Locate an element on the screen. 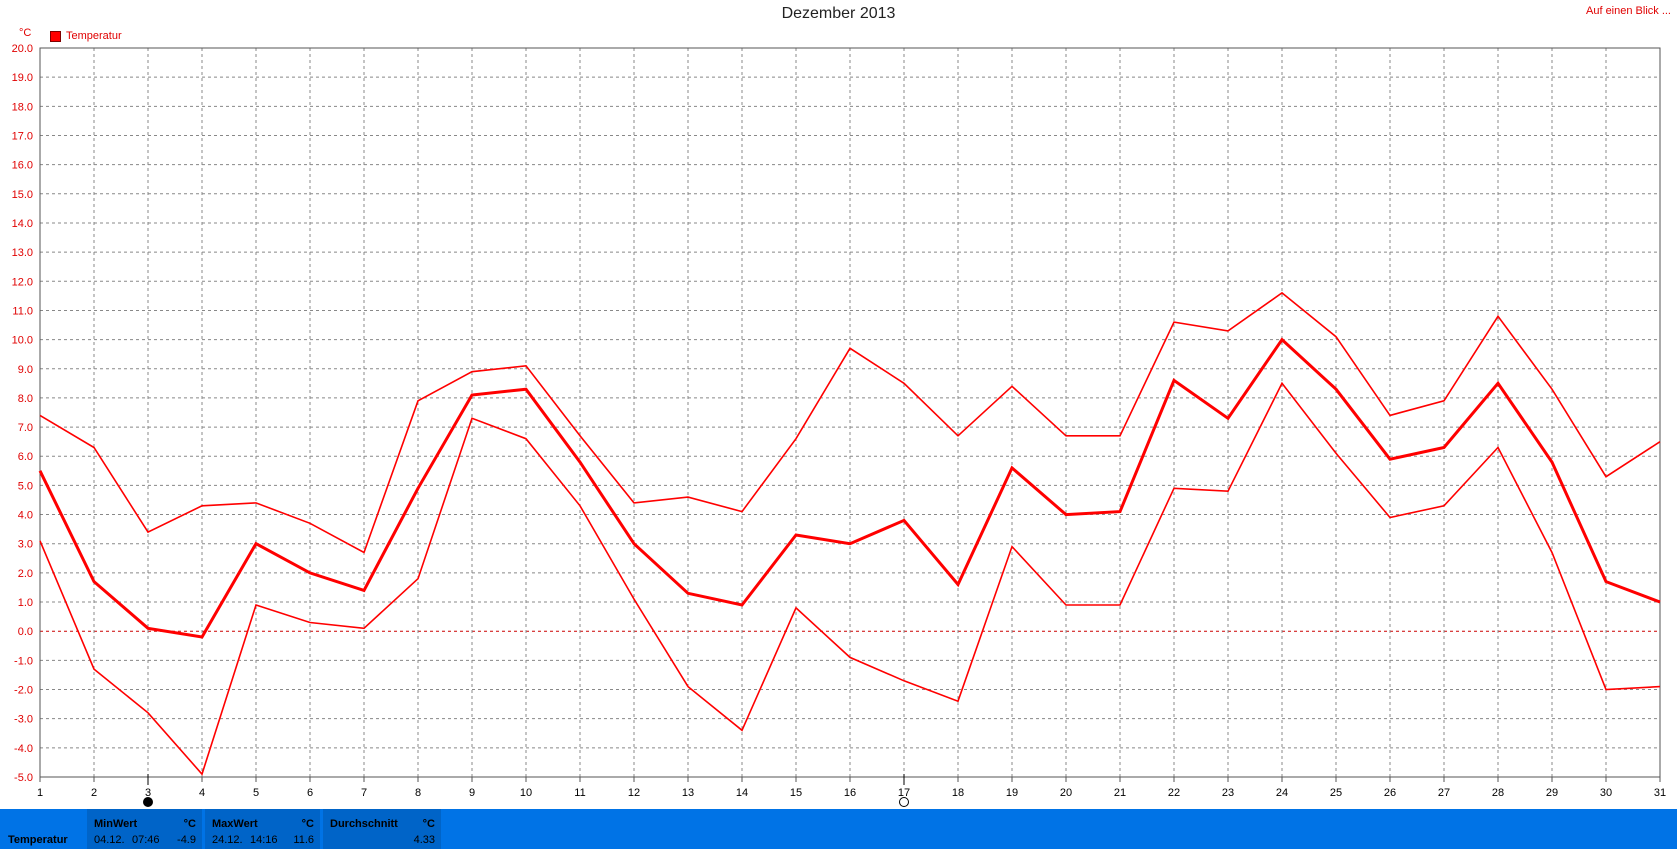 This screenshot has width=1677, height=849. y-tick-label: -1.0 is located at coordinates (23, 661).